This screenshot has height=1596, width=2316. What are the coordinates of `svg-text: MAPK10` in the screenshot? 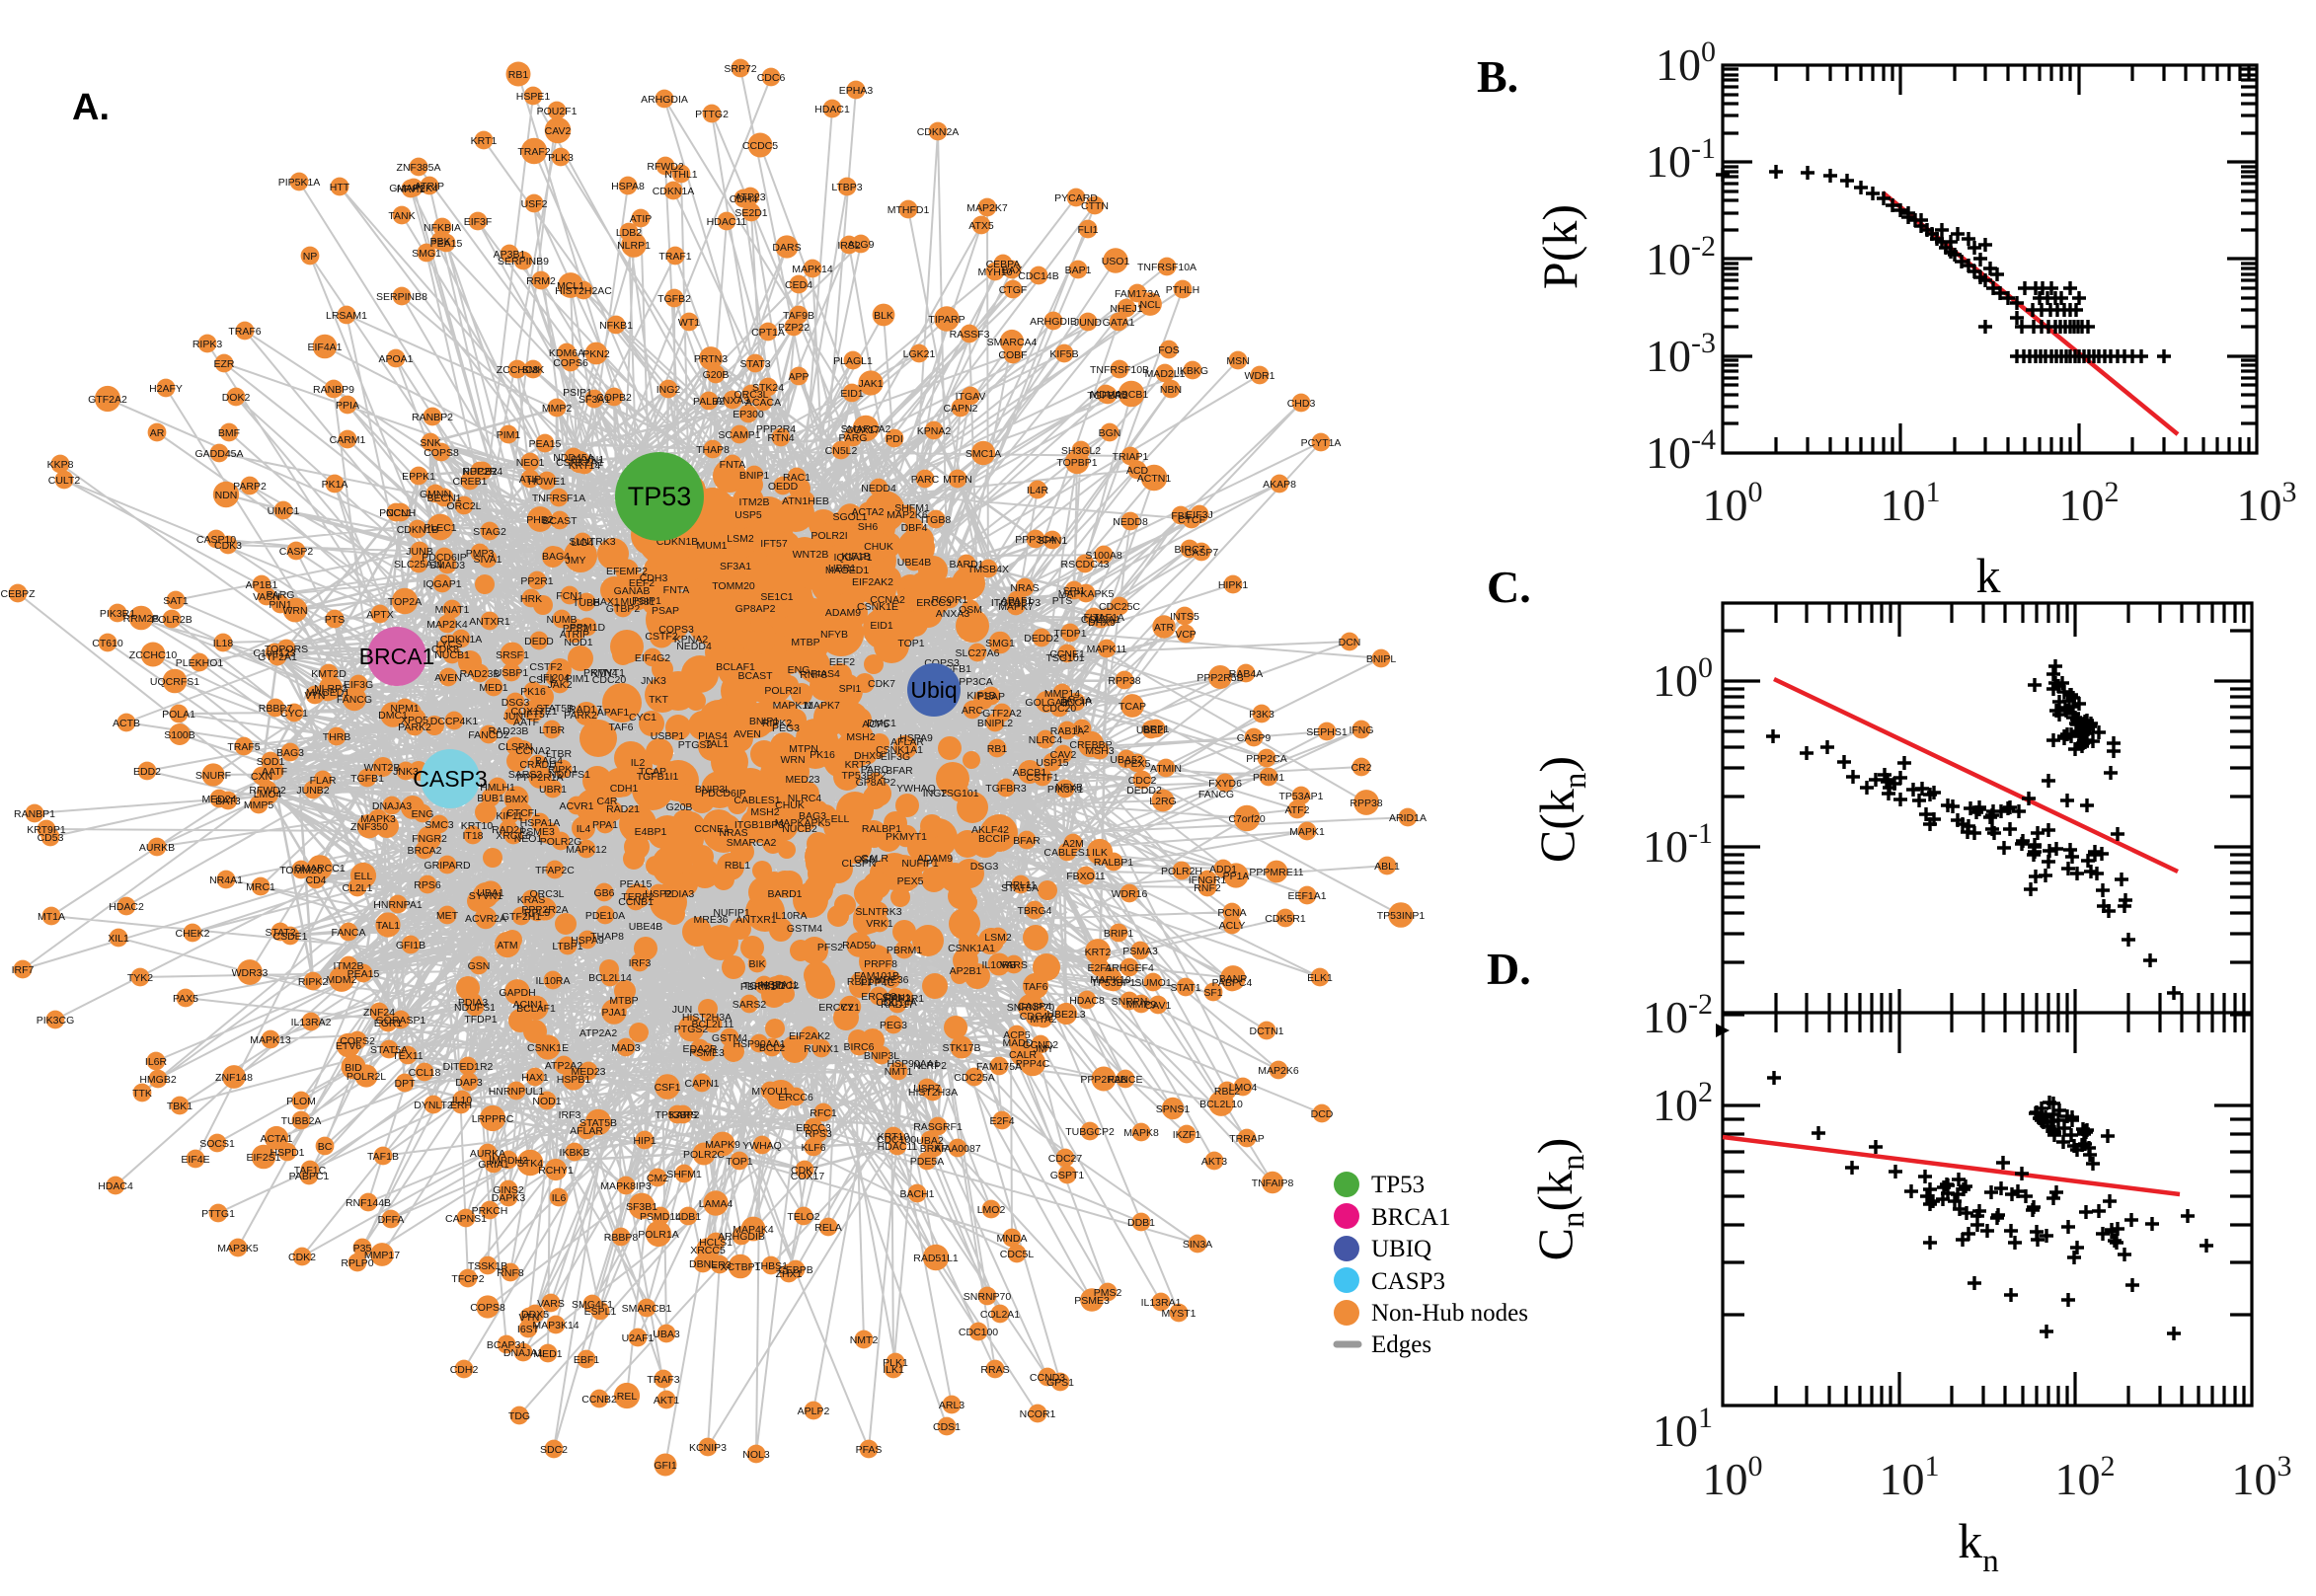 It's located at (1111, 980).